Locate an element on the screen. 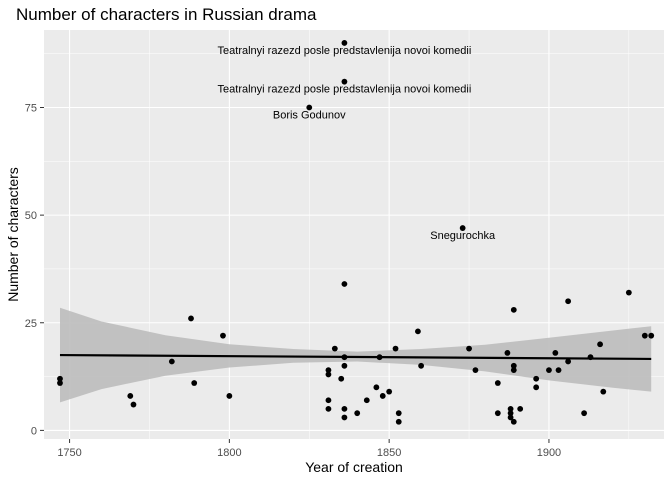 The height and width of the screenshot is (480, 672). y-axis-title: Number of characters is located at coordinates (13, 234).